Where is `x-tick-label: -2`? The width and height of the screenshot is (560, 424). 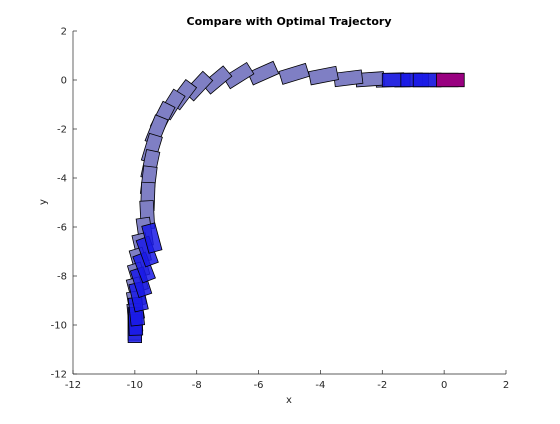
x-tick-label: -2 is located at coordinates (382, 385).